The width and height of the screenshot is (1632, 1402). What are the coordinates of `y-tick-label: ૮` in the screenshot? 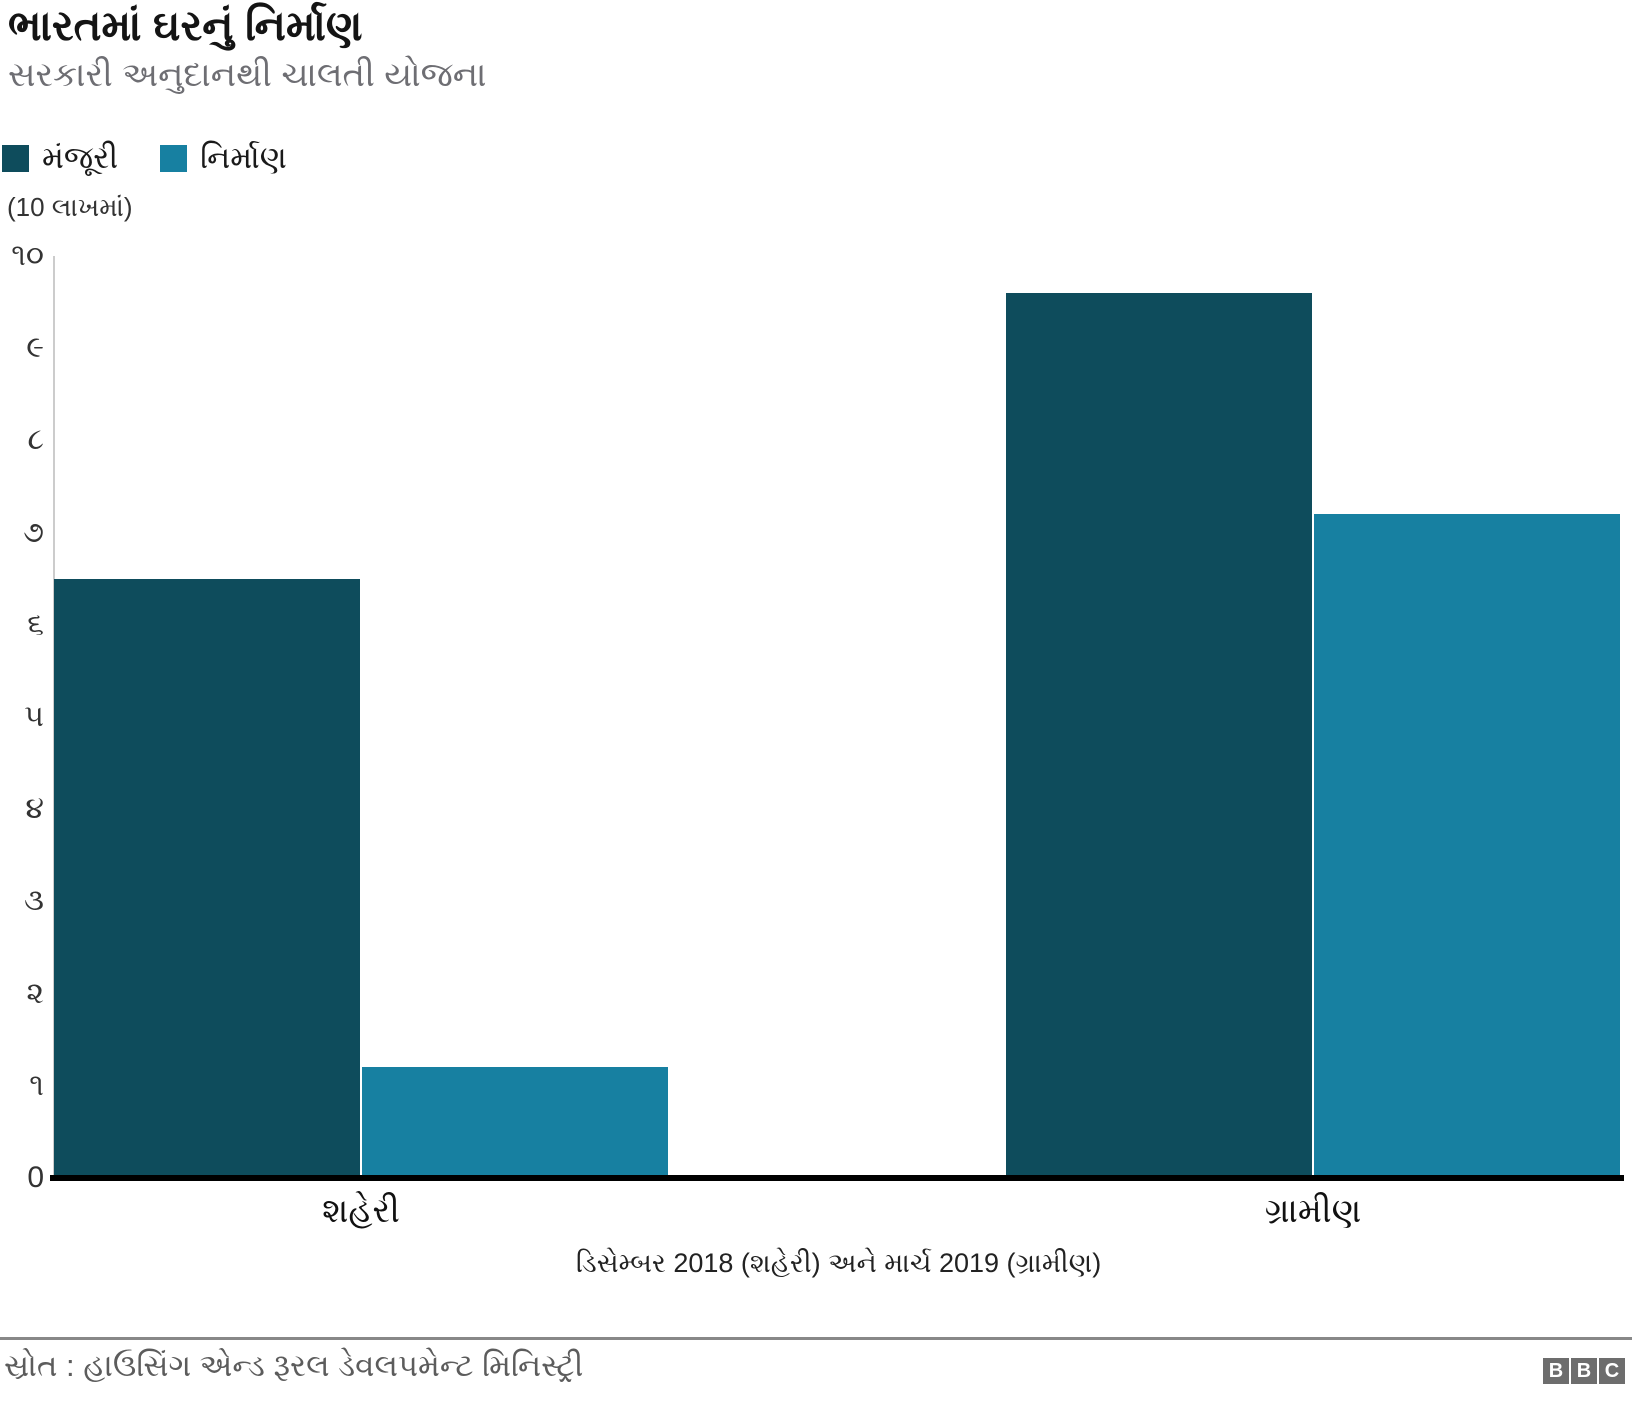 It's located at (36, 440).